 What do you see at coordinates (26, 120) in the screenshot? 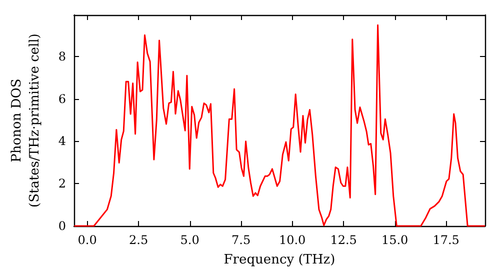
I see `y-axis-title: Phonon DOS (States/THz·primitive cell)` at bounding box center [26, 120].